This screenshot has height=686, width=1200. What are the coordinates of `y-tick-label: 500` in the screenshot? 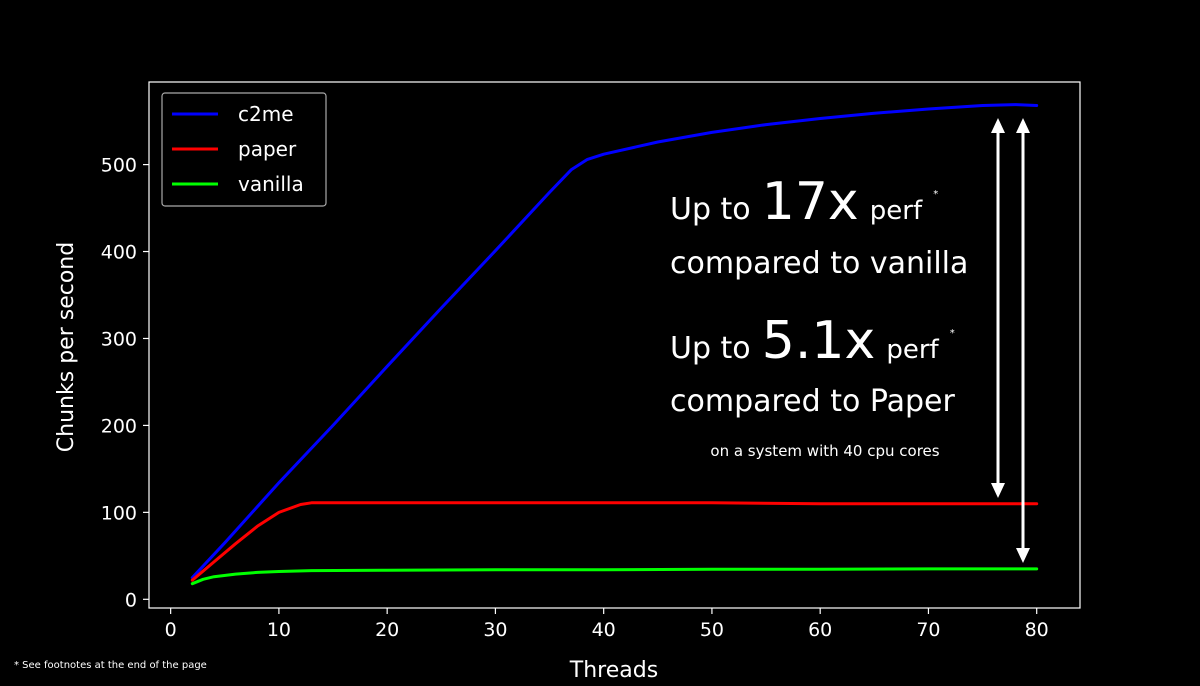 It's located at (119, 166).